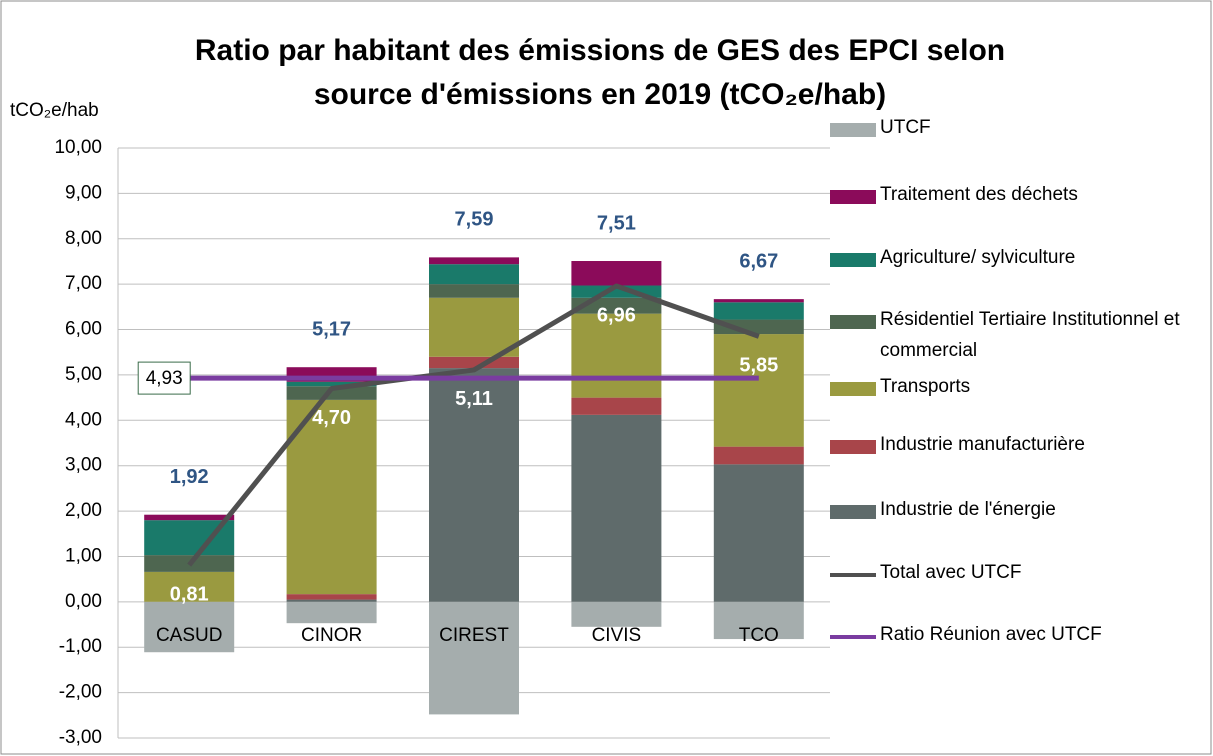 The height and width of the screenshot is (756, 1213). I want to click on total-label: 5,17, so click(331, 329).